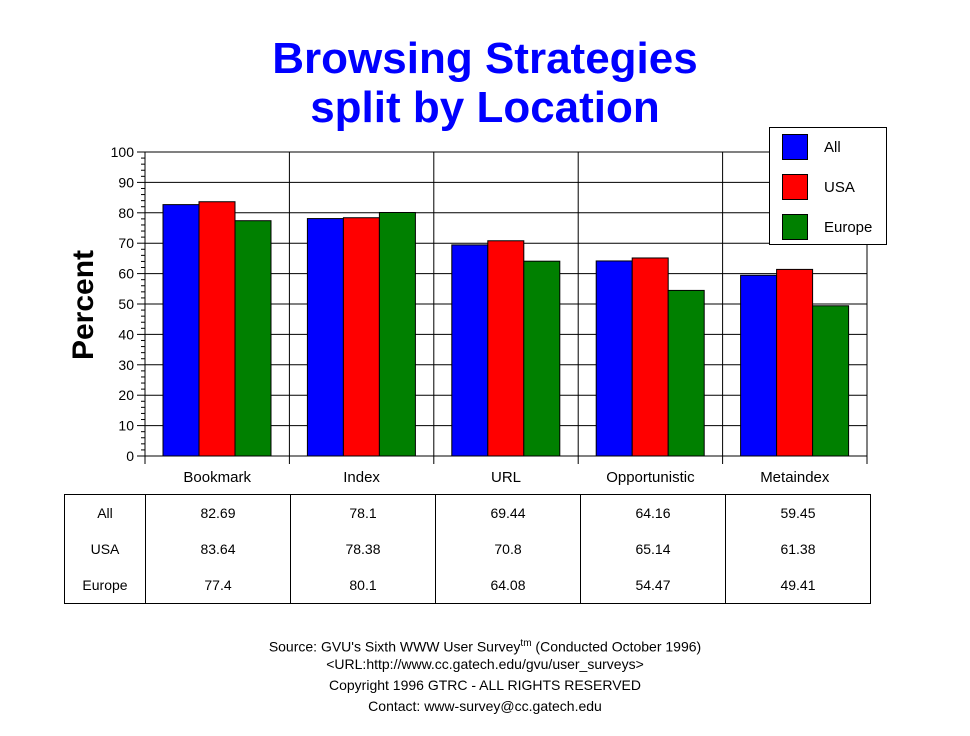 The width and height of the screenshot is (970, 736). I want to click on y-tick-label: 90, so click(126, 182).